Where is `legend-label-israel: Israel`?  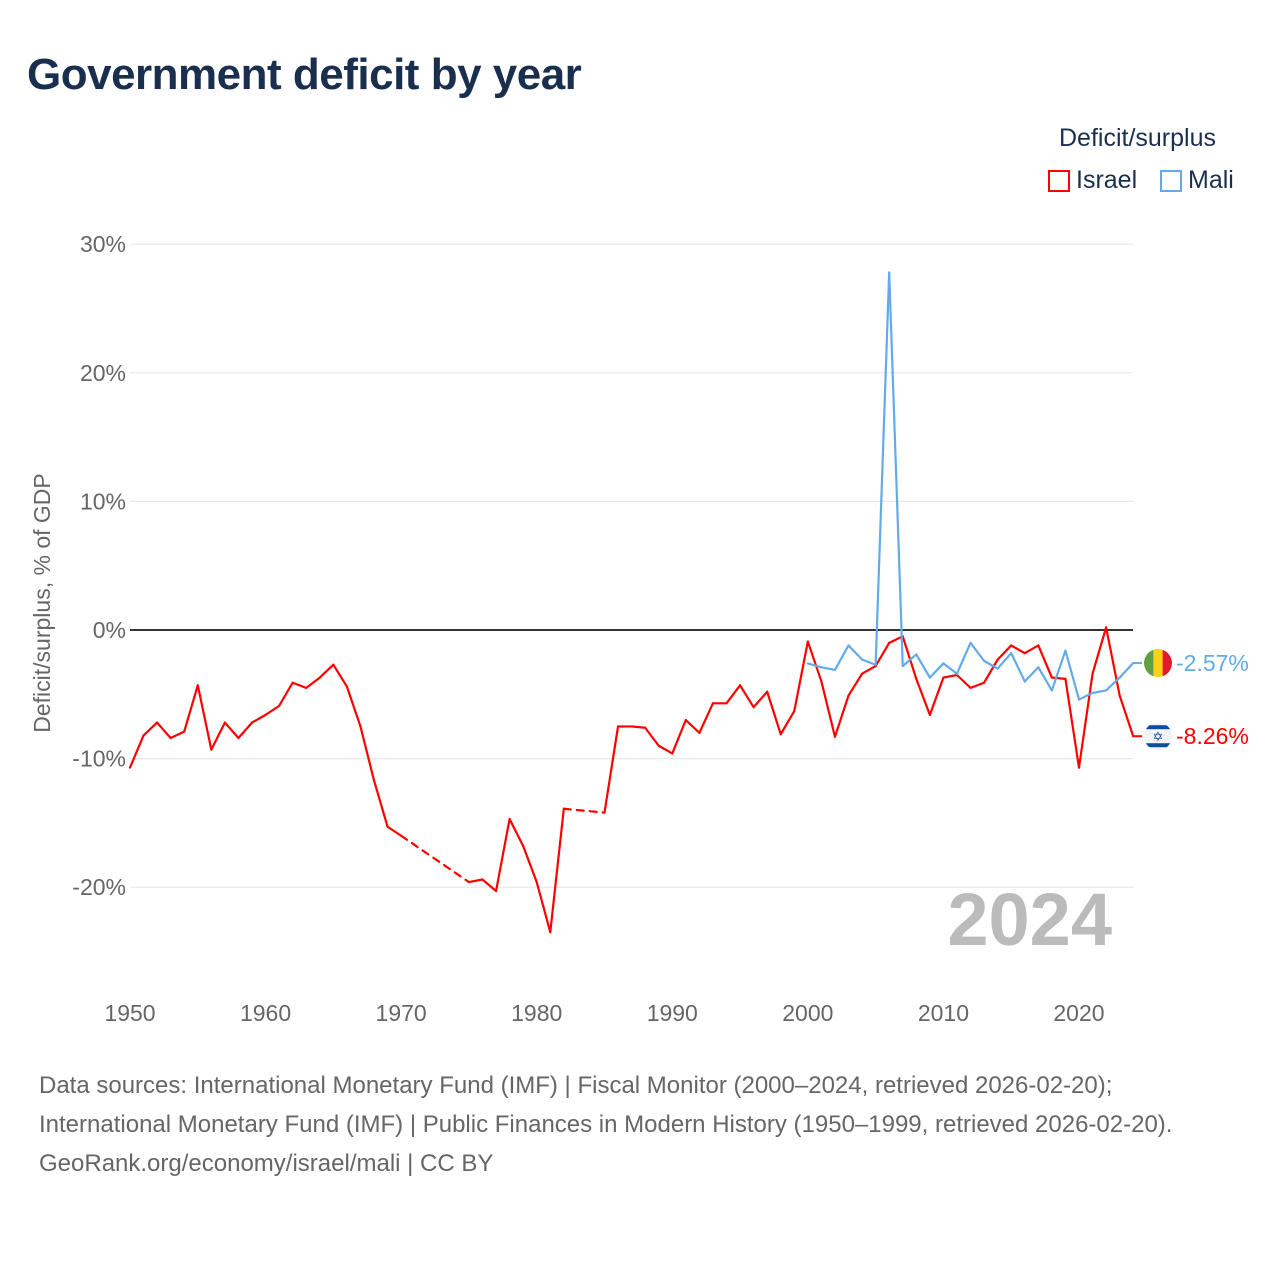
legend-label-israel: Israel is located at coordinates (1107, 180).